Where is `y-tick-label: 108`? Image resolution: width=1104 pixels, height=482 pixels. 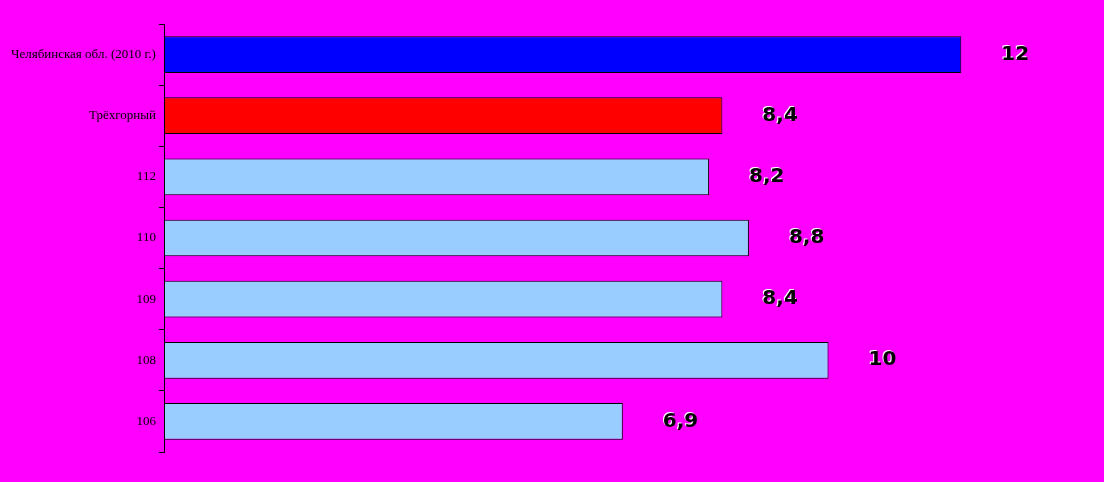 y-tick-label: 108 is located at coordinates (146, 359).